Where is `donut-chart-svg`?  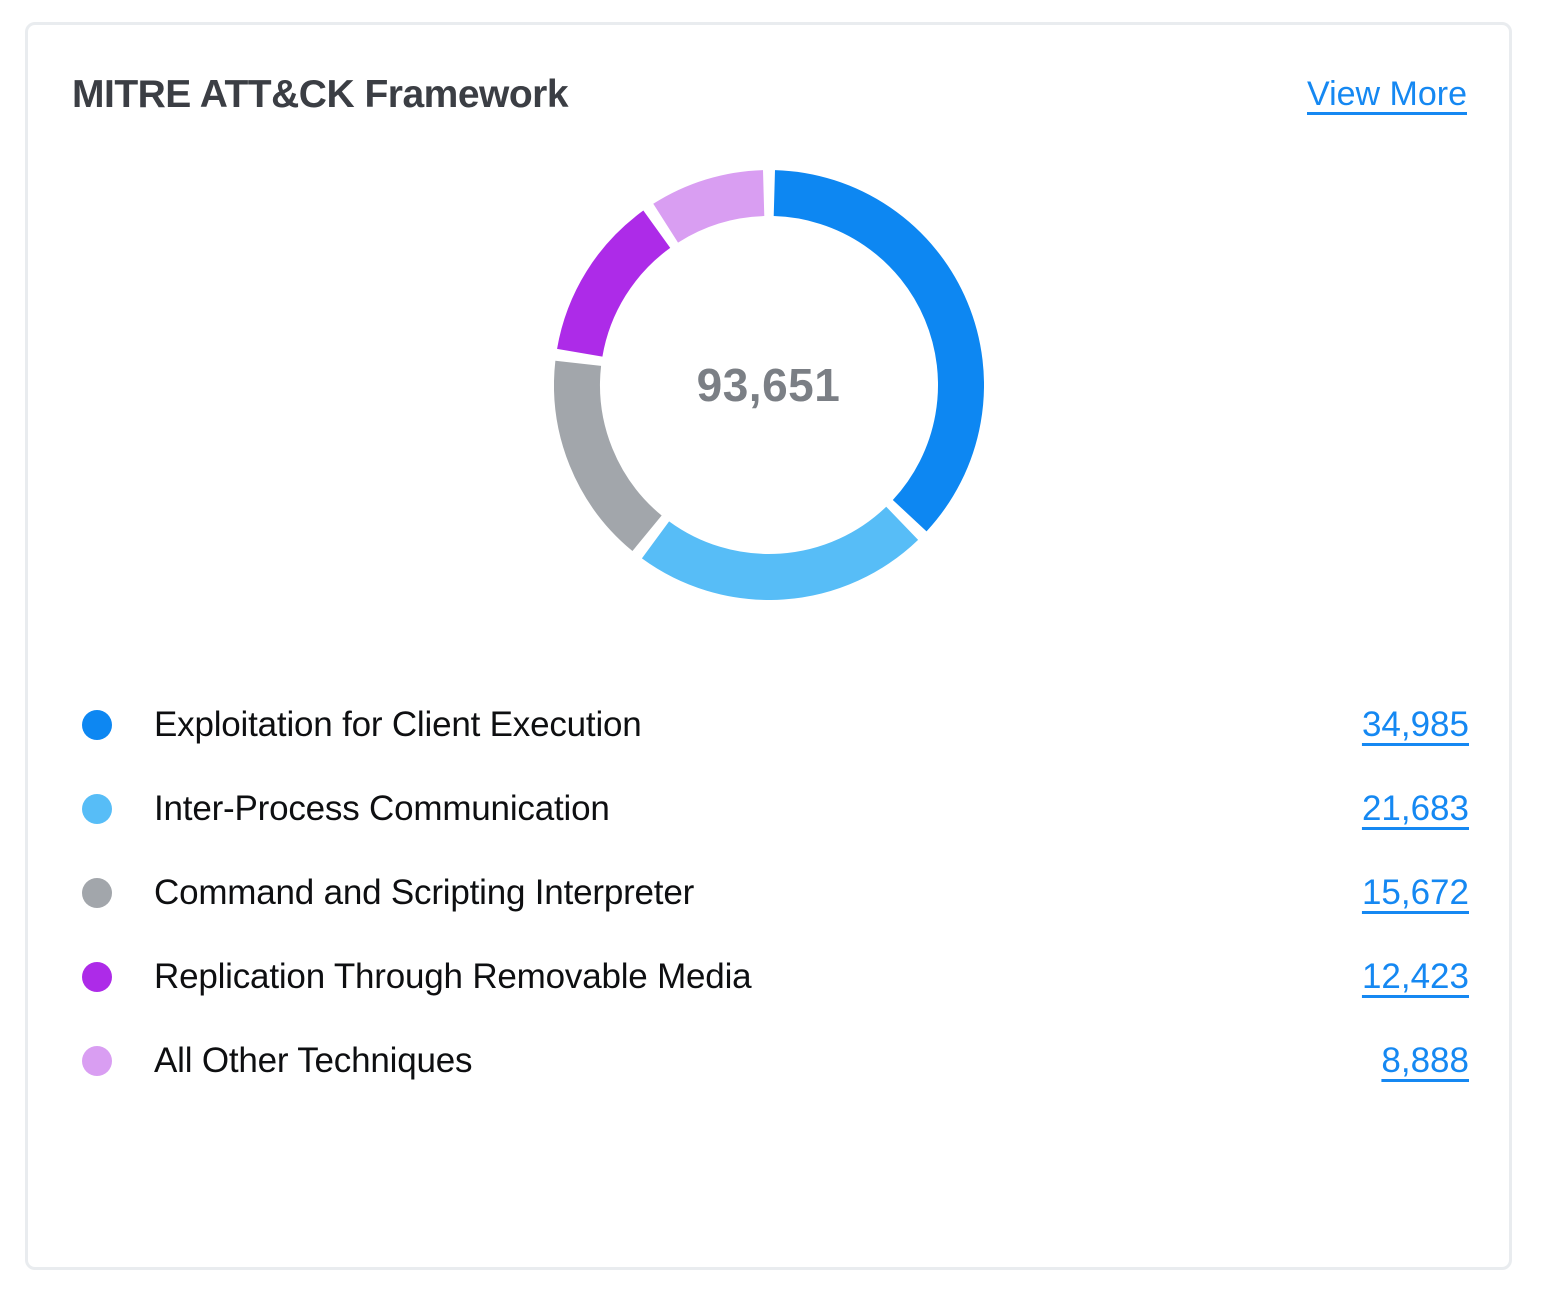 donut-chart-svg is located at coordinates (768, 384).